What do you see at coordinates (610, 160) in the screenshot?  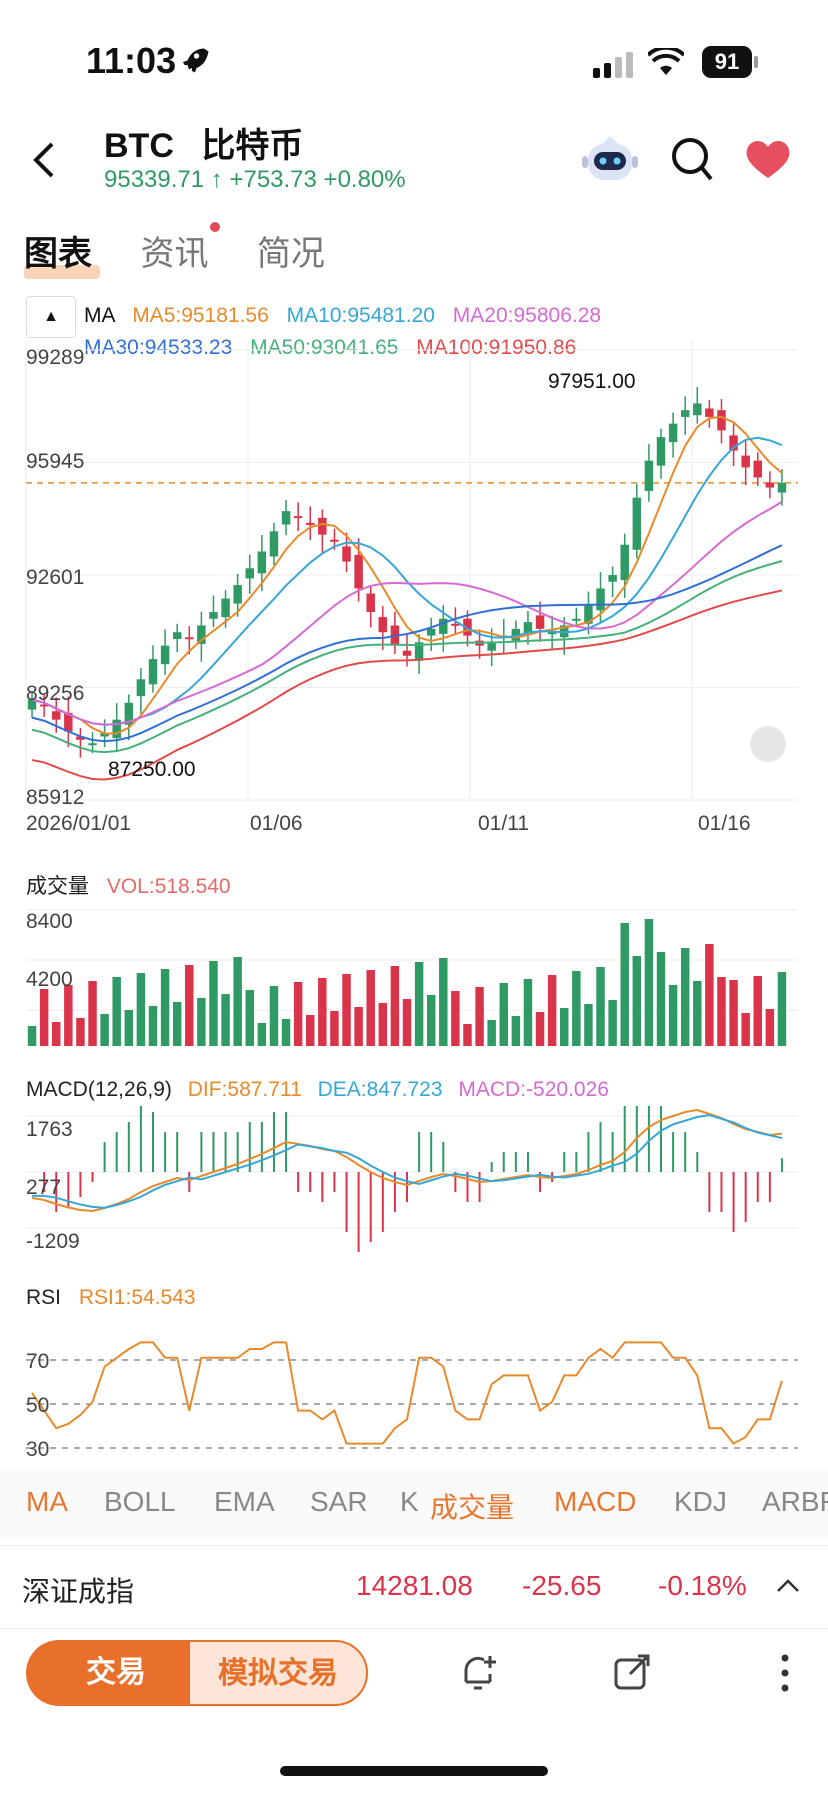 I see `robot-icon` at bounding box center [610, 160].